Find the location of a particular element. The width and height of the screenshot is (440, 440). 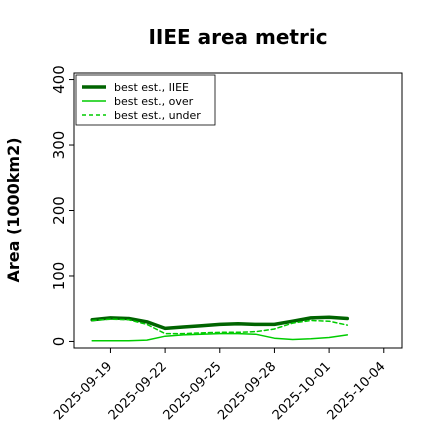

legend-label-iiee: best est., IIEE is located at coordinates (151, 87).